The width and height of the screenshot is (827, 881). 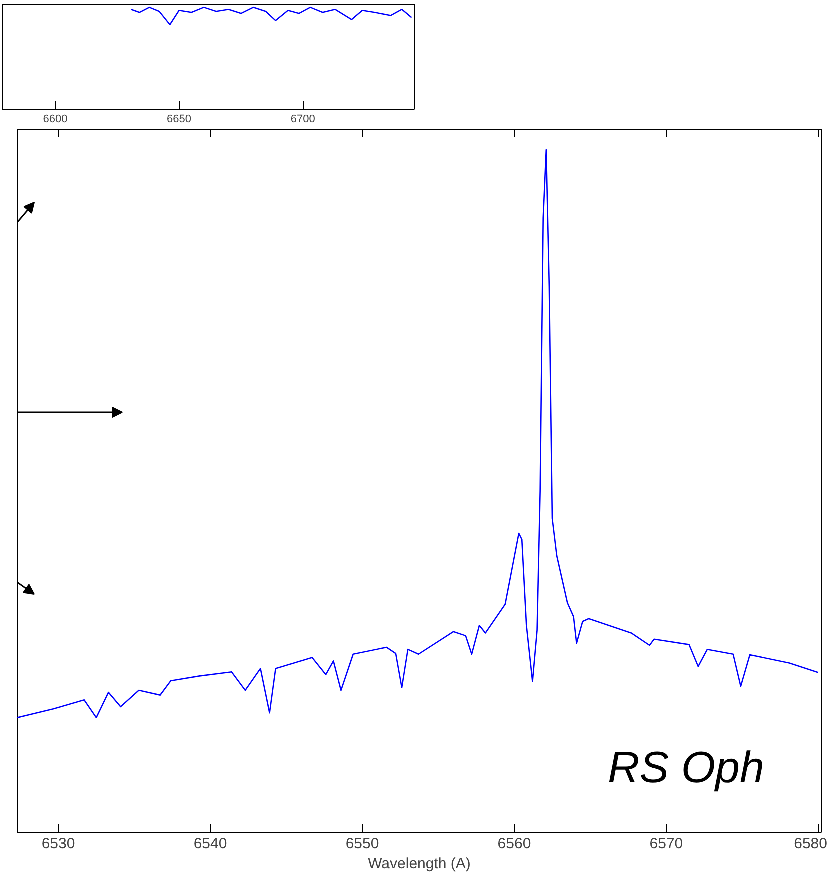 I want to click on x-tick-label: 6540, so click(x=211, y=844).